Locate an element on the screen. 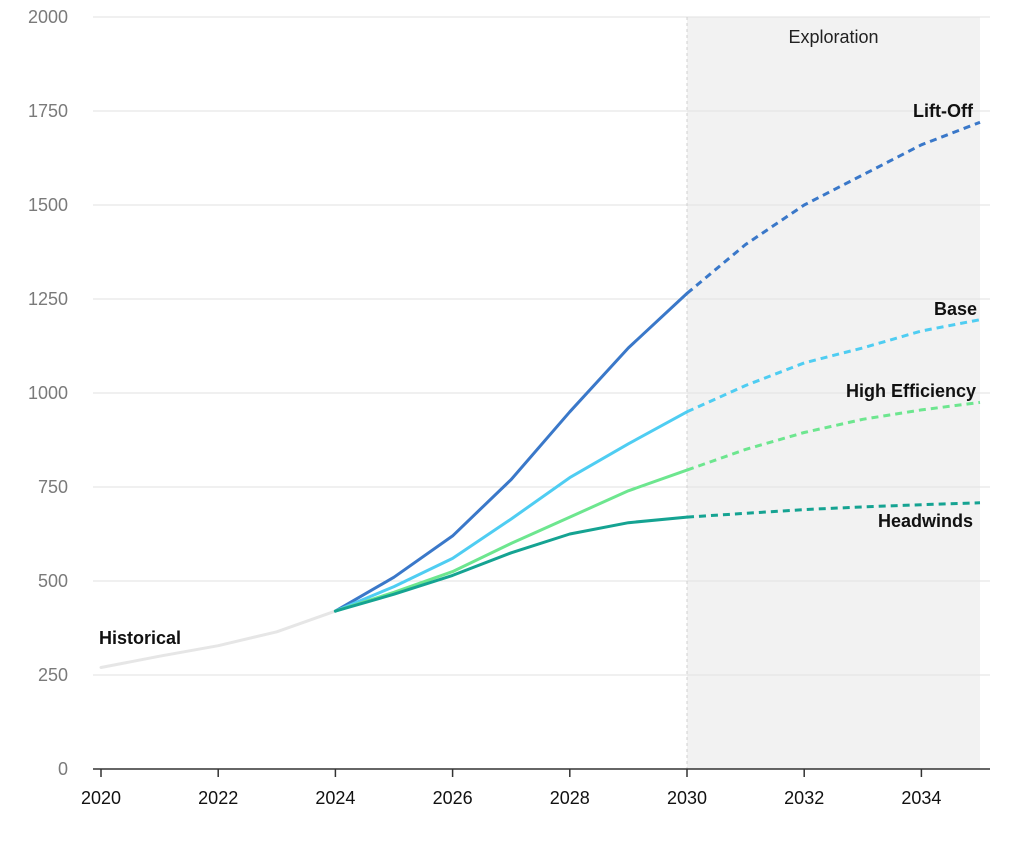 This screenshot has width=1024, height=853. series-line-high-efficiency-projection is located at coordinates (833, 436).